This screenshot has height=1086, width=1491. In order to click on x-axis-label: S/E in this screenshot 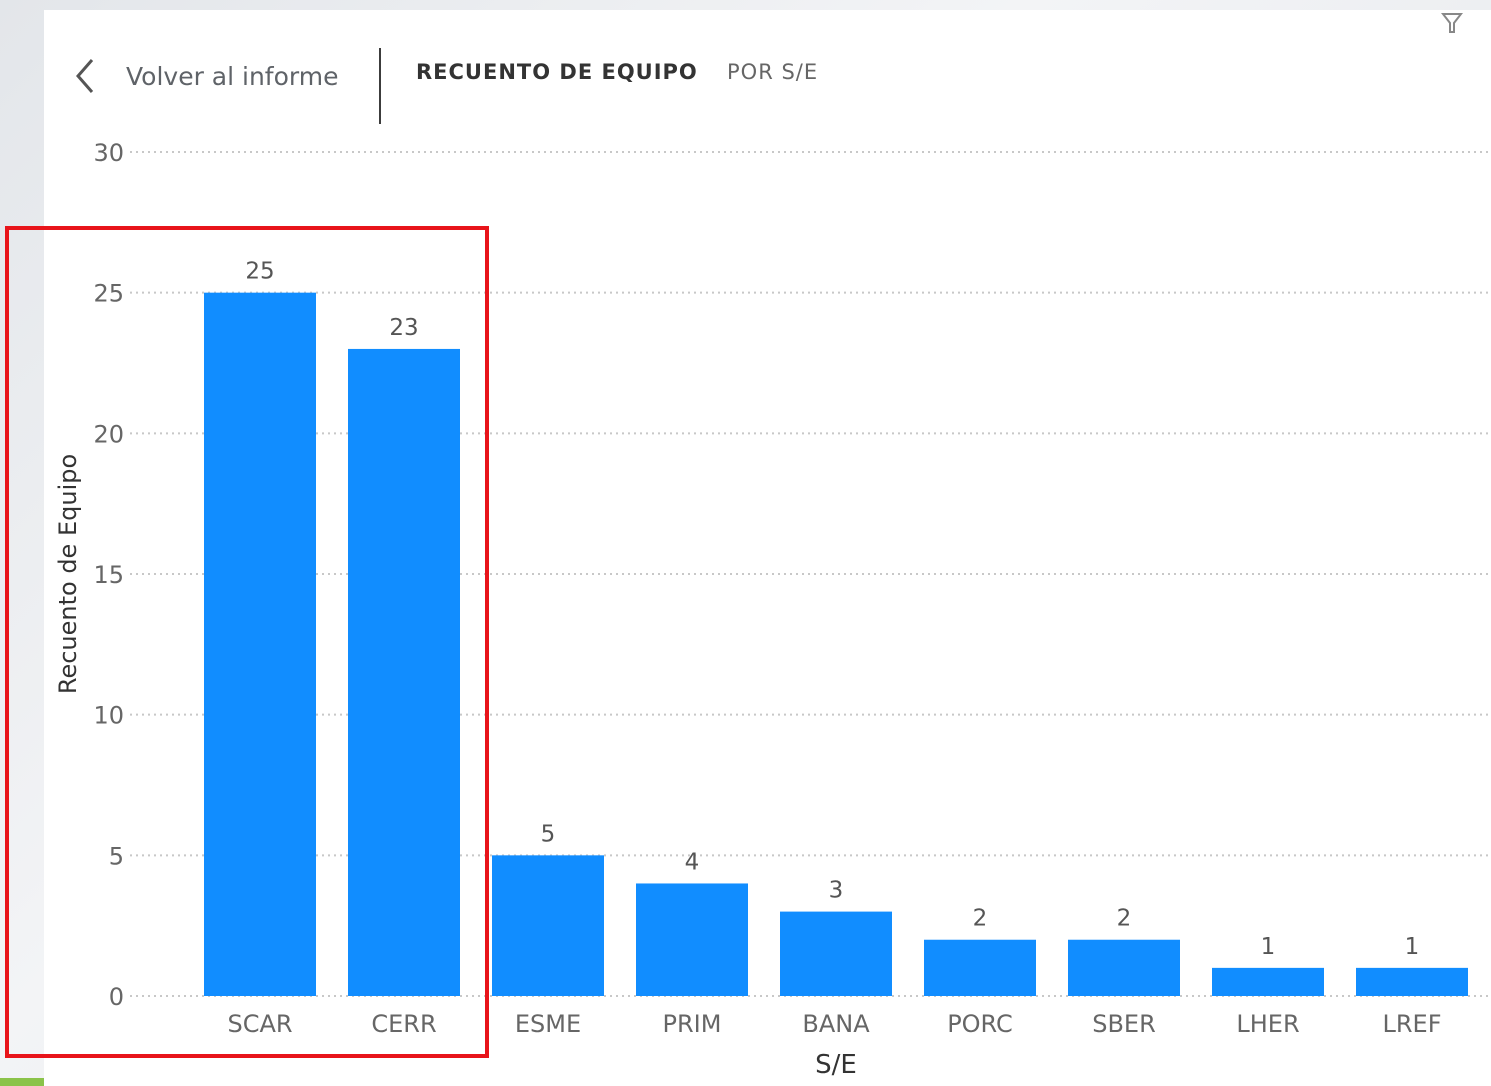, I will do `click(836, 1065)`.